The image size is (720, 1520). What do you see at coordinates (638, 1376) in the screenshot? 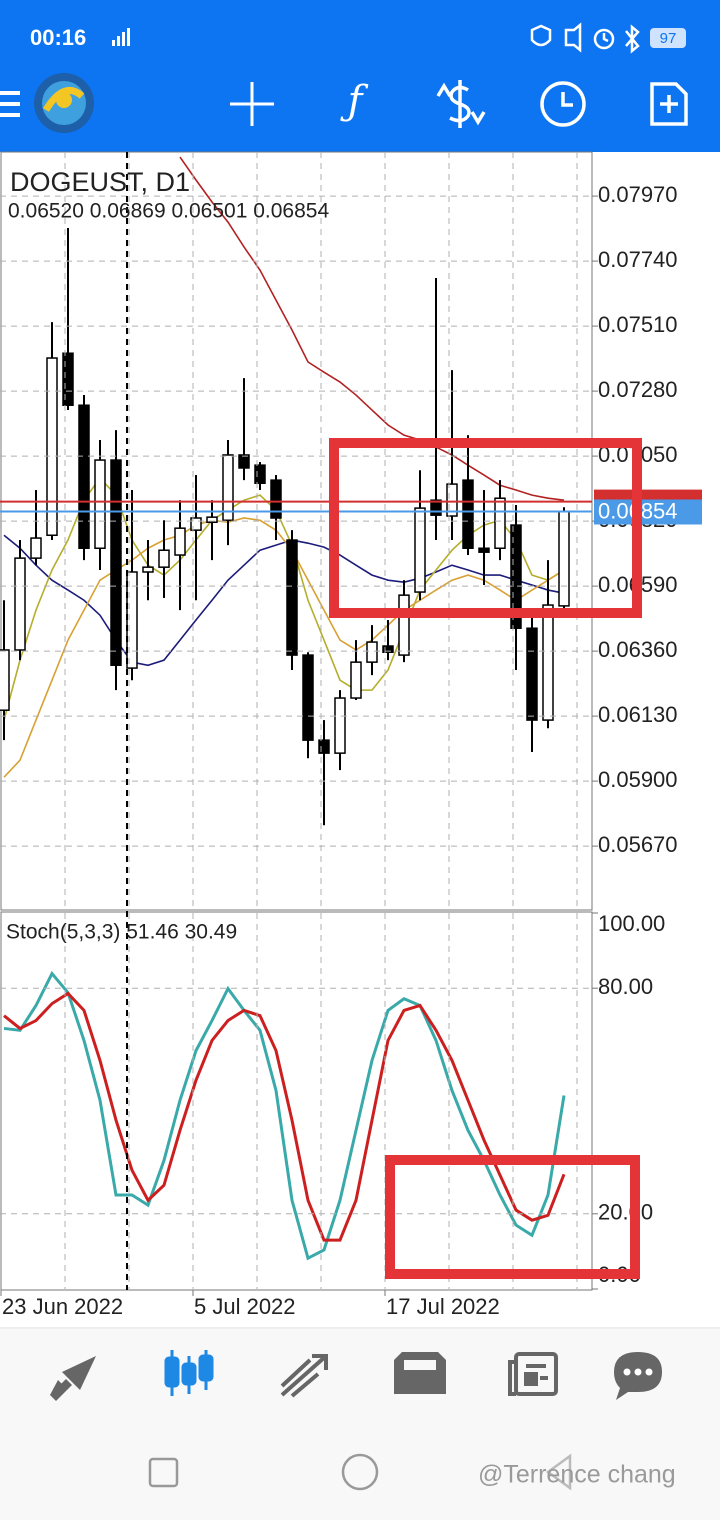
I see `messages-tab` at bounding box center [638, 1376].